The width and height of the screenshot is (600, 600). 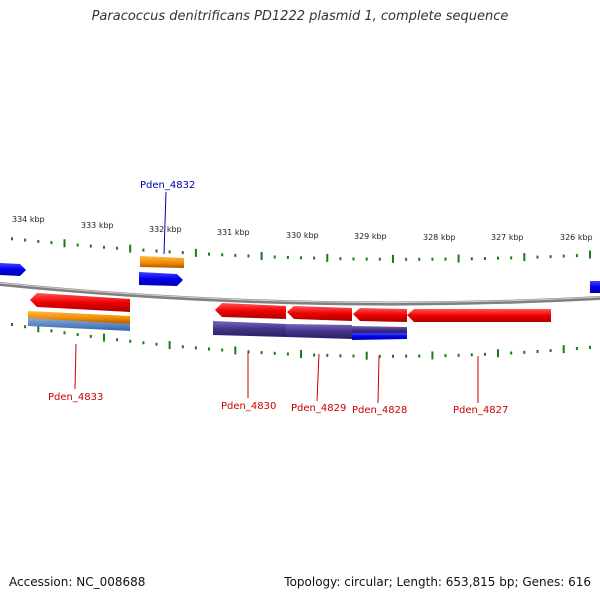 I want to click on gene-arrow-left-edge, so click(x=13, y=269).